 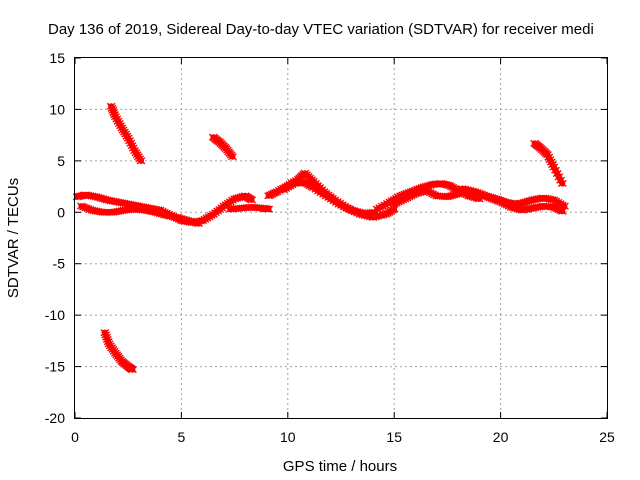 What do you see at coordinates (55, 367) in the screenshot?
I see `y-tick-label: -15` at bounding box center [55, 367].